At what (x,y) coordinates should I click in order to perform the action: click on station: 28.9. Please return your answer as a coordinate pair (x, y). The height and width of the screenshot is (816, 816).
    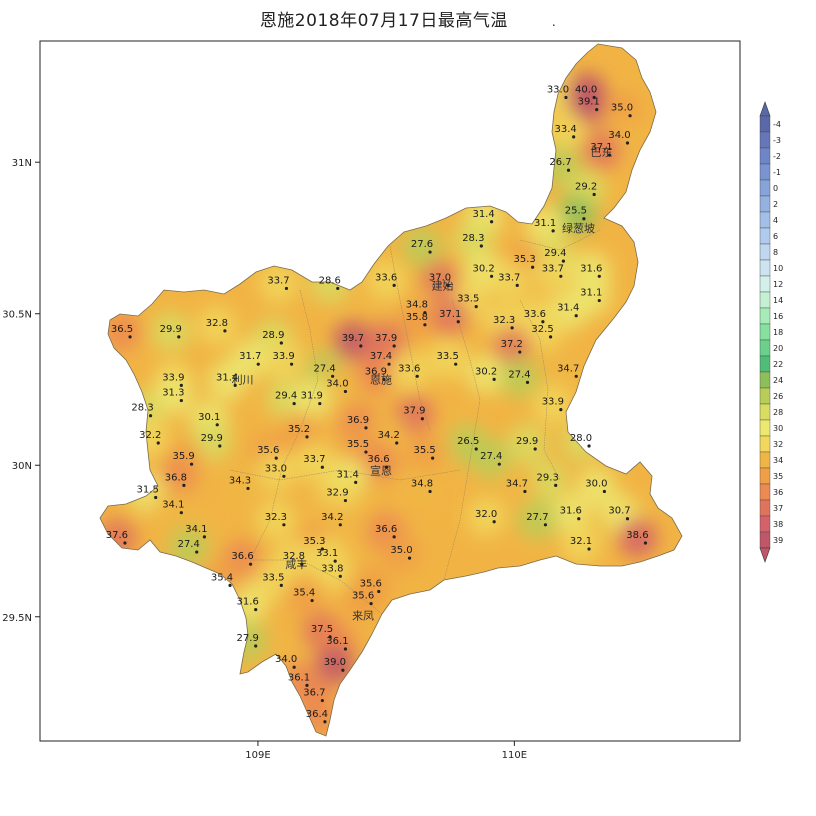
    Looking at the image, I should click on (273, 337).